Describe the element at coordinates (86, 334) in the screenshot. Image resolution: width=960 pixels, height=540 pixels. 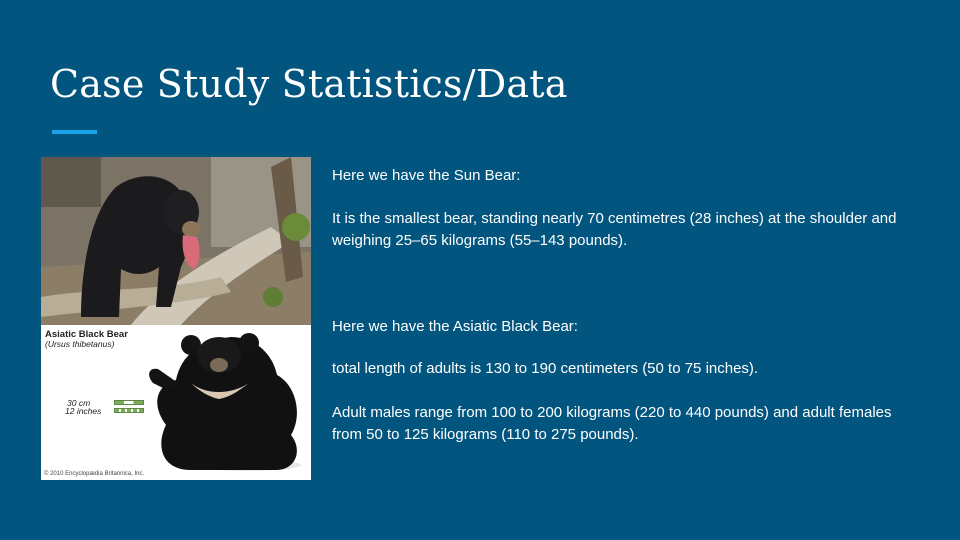
I see `image-caption-title: Asiatic Black Bear` at that location.